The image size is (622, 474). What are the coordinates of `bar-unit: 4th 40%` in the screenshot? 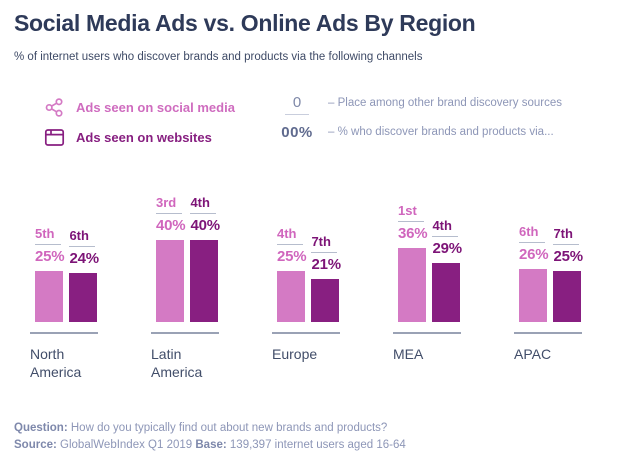 It's located at (205, 258).